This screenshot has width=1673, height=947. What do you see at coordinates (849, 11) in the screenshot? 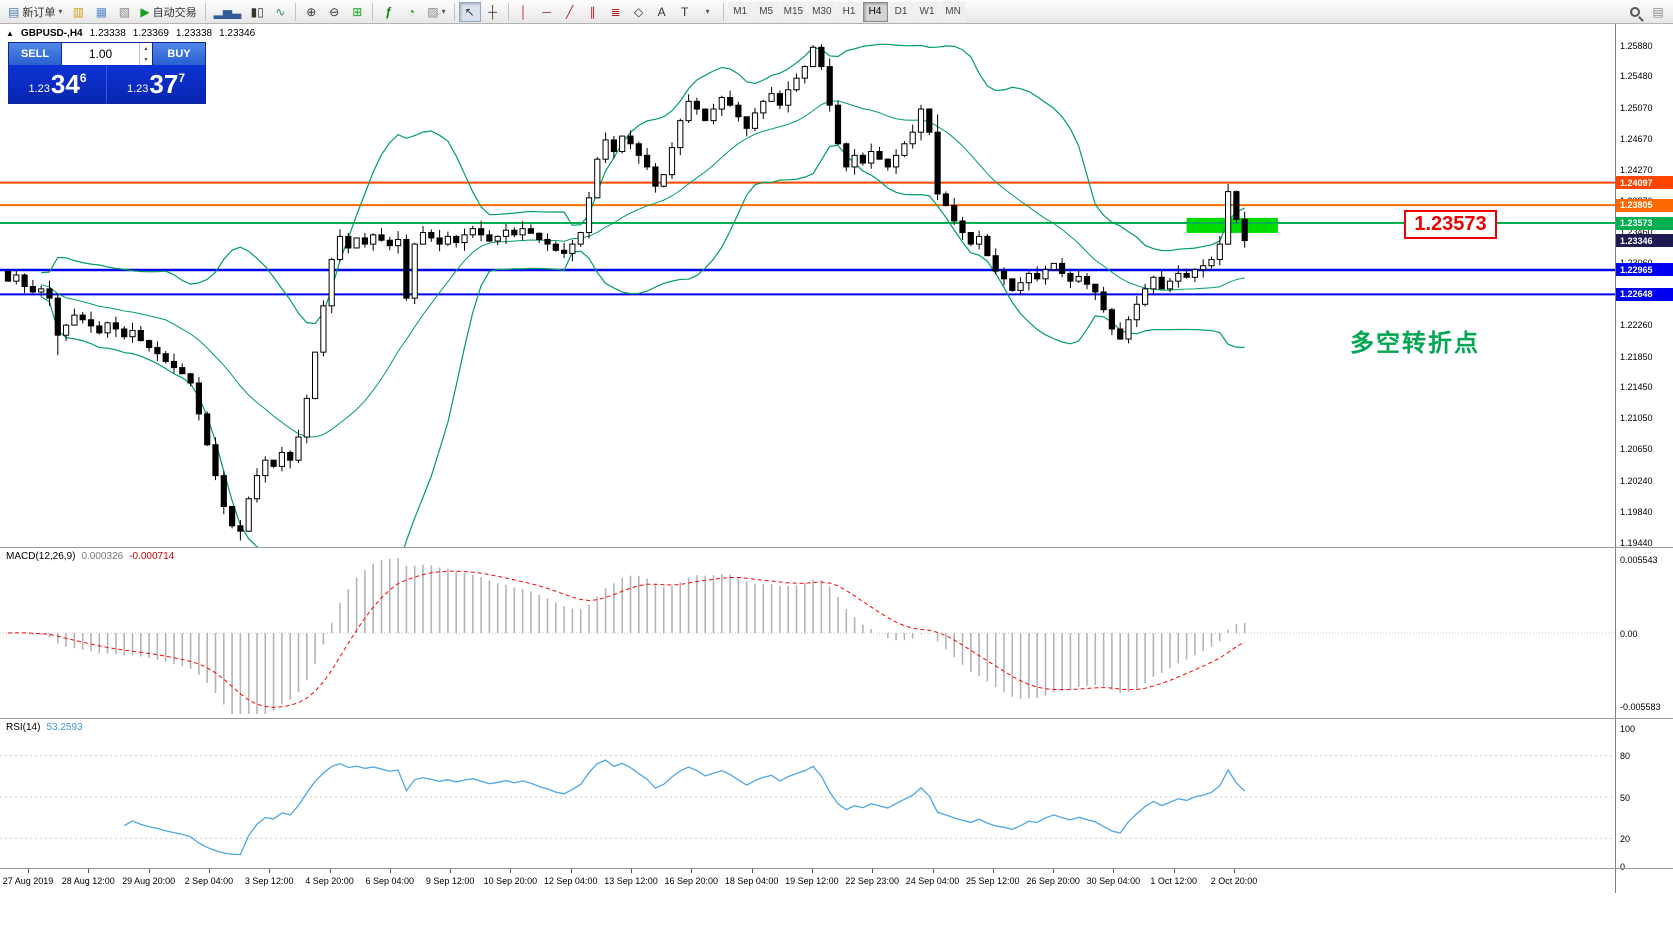
I see `timeframe-h1-button: H1` at bounding box center [849, 11].